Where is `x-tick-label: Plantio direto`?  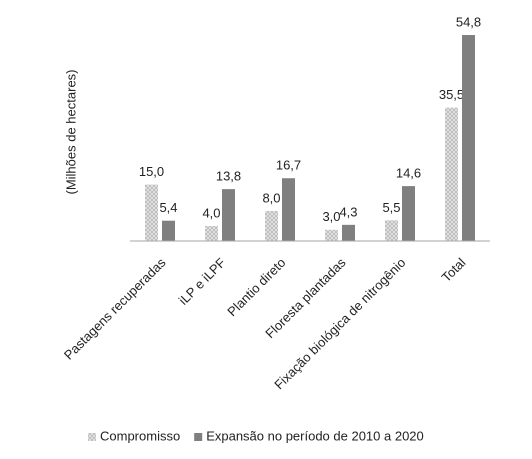
x-tick-label: Plantio direto is located at coordinates (256, 287).